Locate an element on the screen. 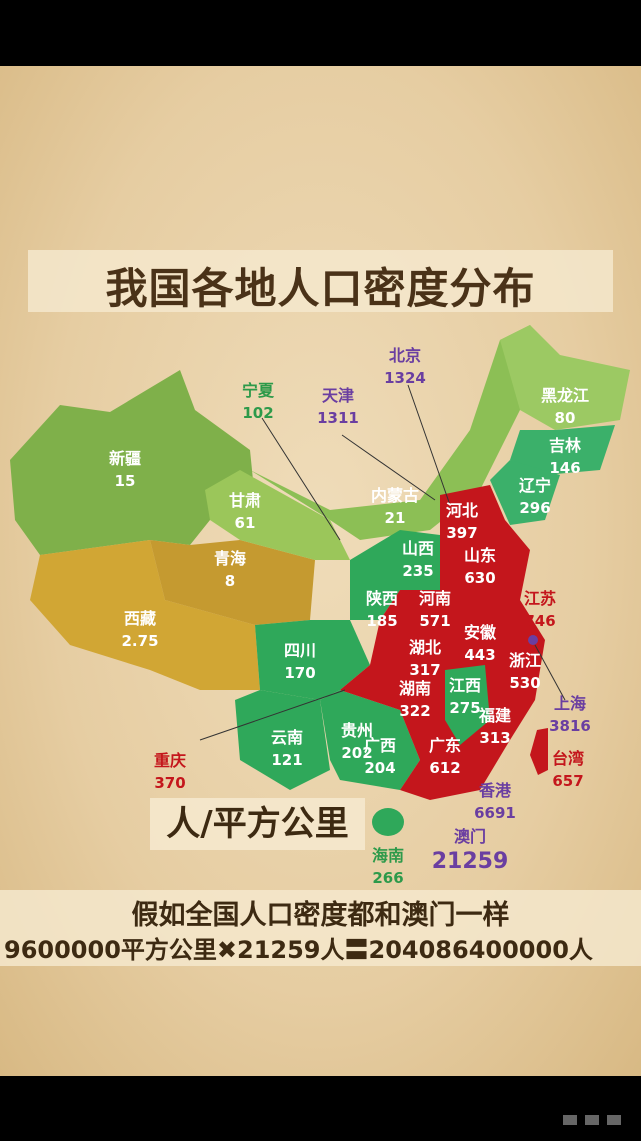 The height and width of the screenshot is (1141, 641). region-name: 安徽 is located at coordinates (480, 632).